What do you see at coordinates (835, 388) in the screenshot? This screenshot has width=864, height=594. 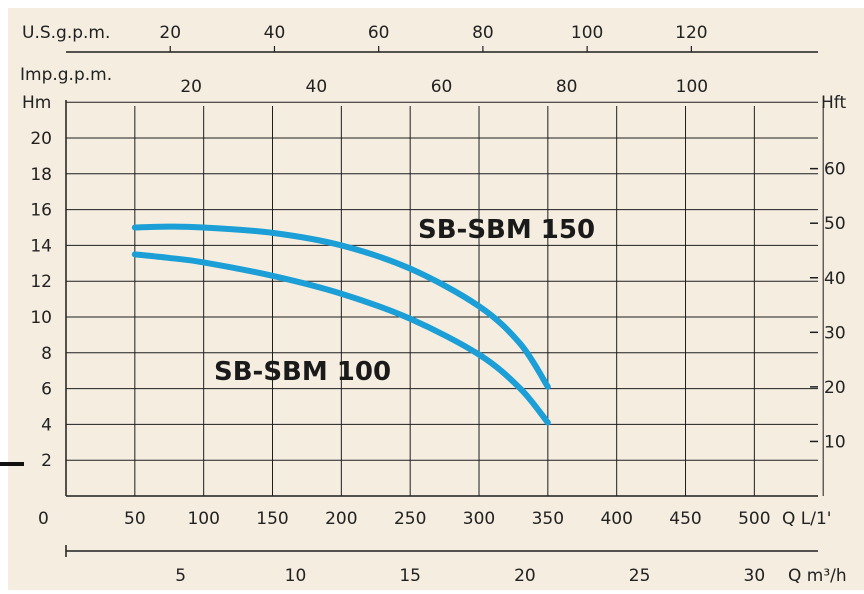 I see `hft-tick-label: 20` at bounding box center [835, 388].